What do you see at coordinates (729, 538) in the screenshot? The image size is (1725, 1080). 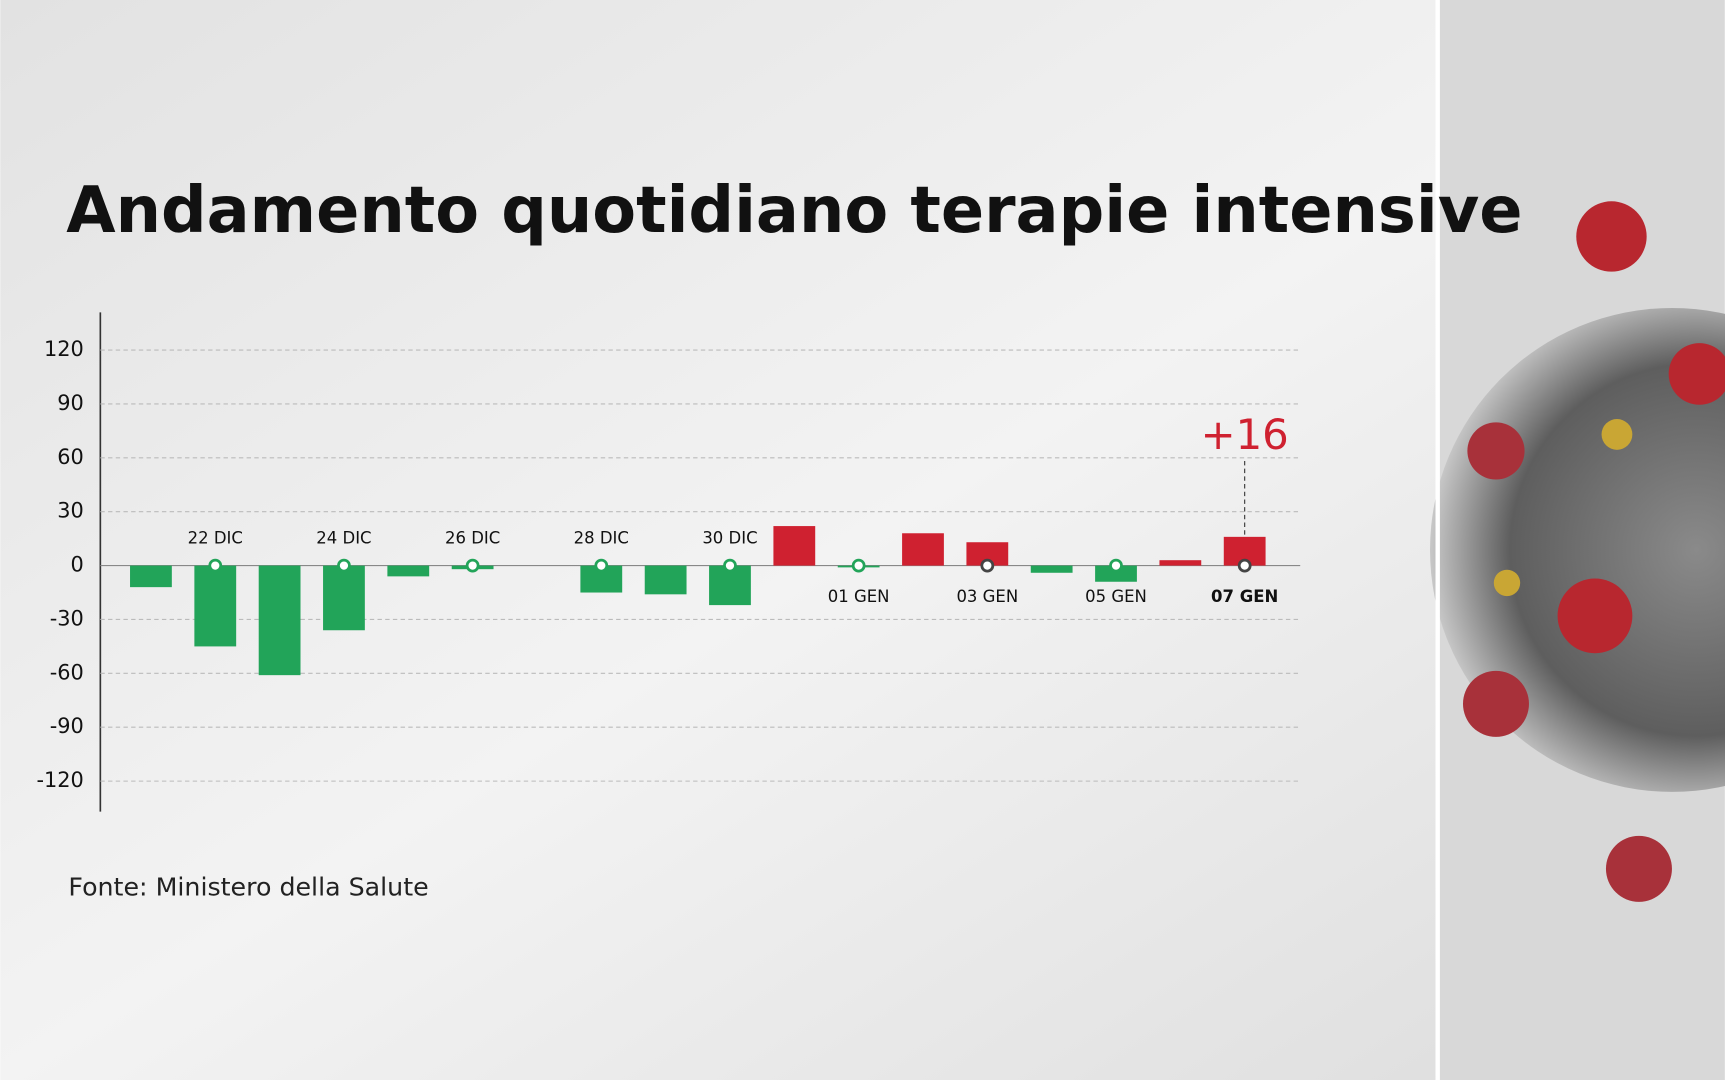 I see `x-tick-label: 30 DIC` at bounding box center [729, 538].